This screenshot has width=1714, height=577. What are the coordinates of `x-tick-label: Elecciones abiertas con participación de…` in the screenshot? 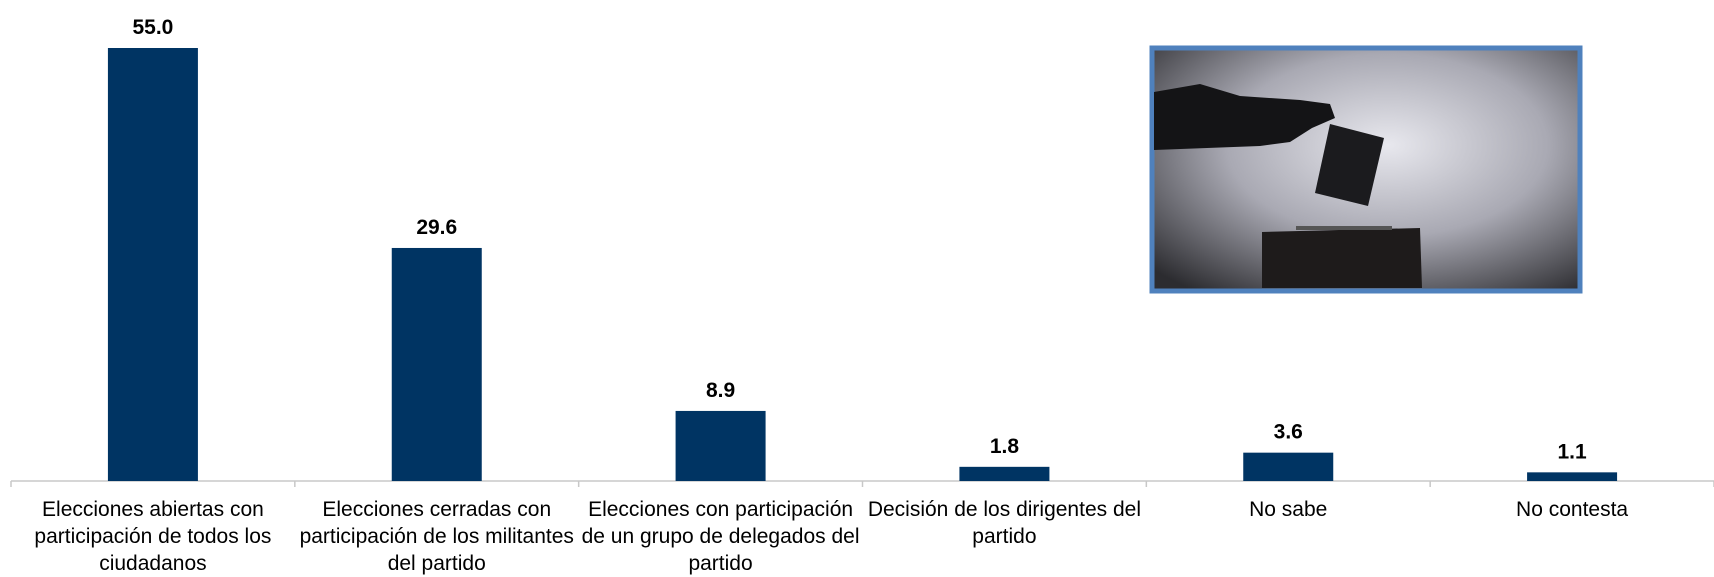 It's located at (153, 536).